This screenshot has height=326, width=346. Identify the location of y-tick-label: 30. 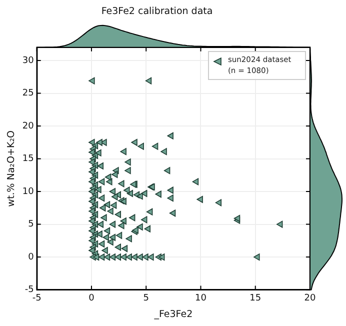
(28, 61).